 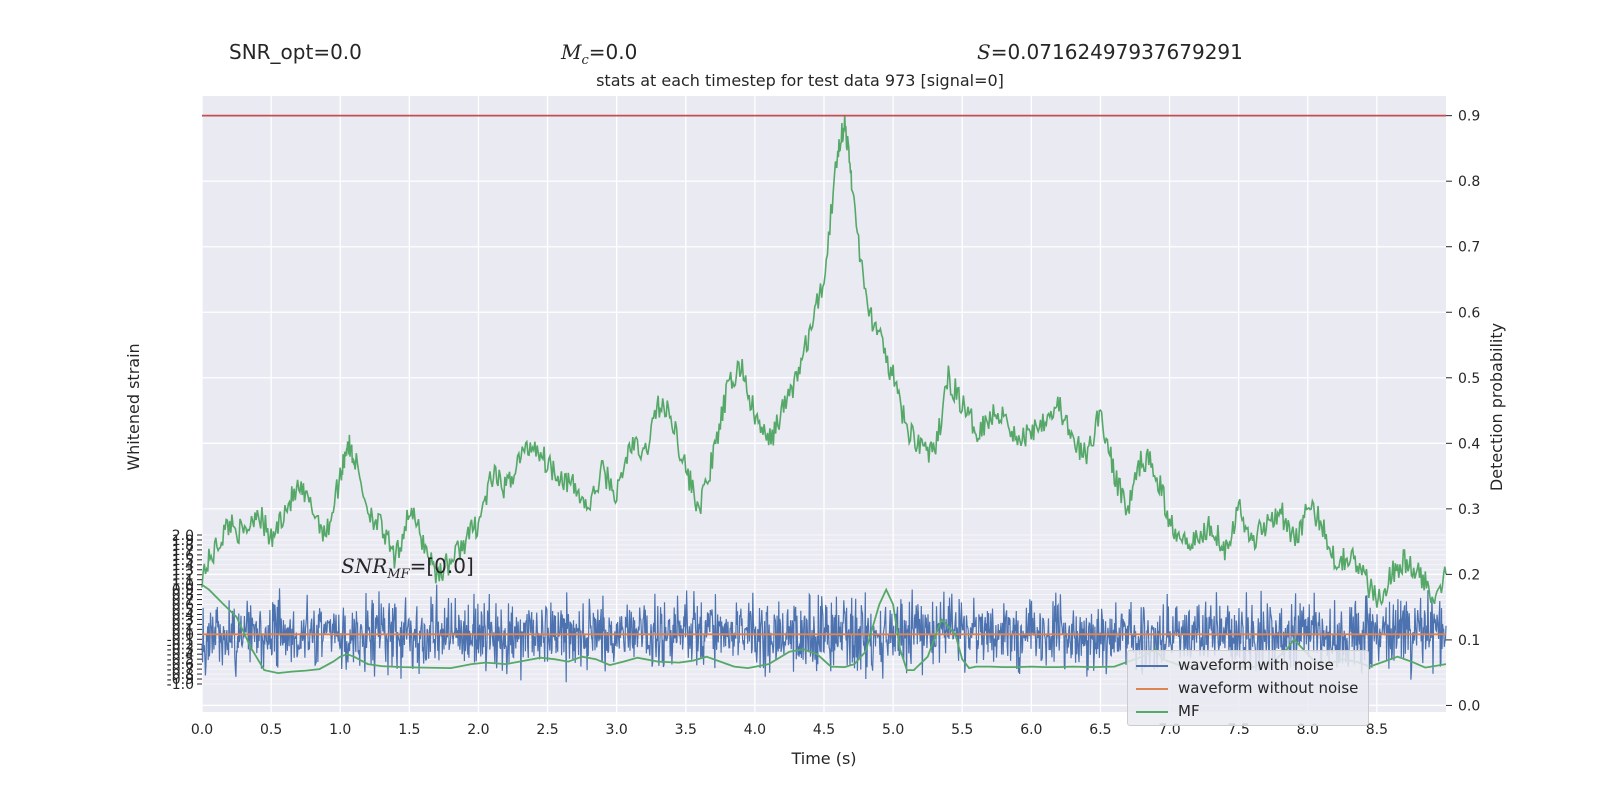 I want to click on y-left-tick-label: 1.5, so click(x=183, y=561).